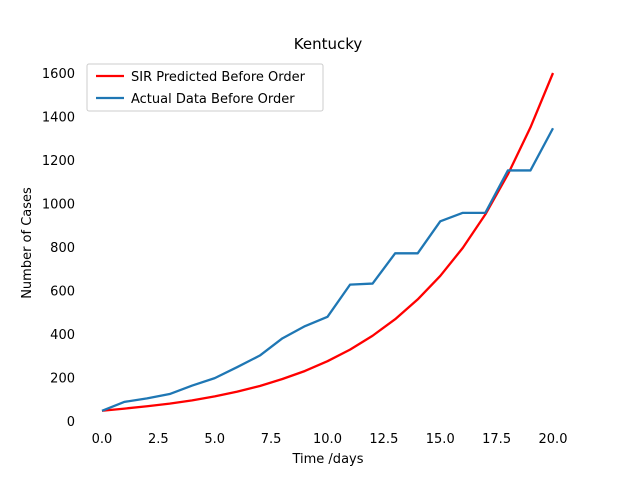 The width and height of the screenshot is (640, 480). I want to click on x-tick-label: 20.0, so click(553, 439).